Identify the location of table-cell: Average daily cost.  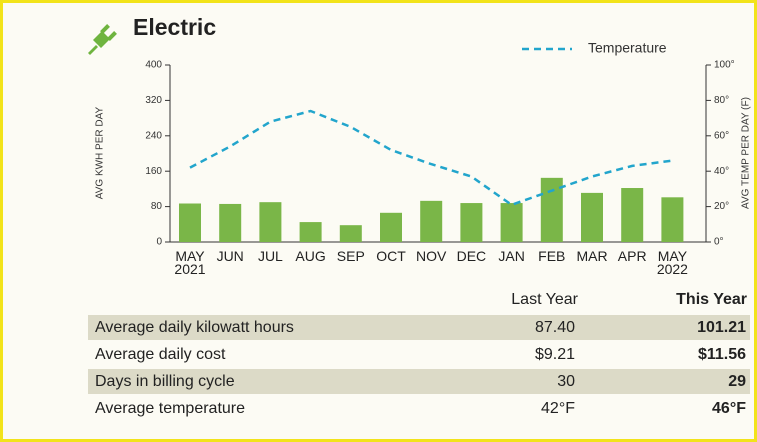
(160, 354).